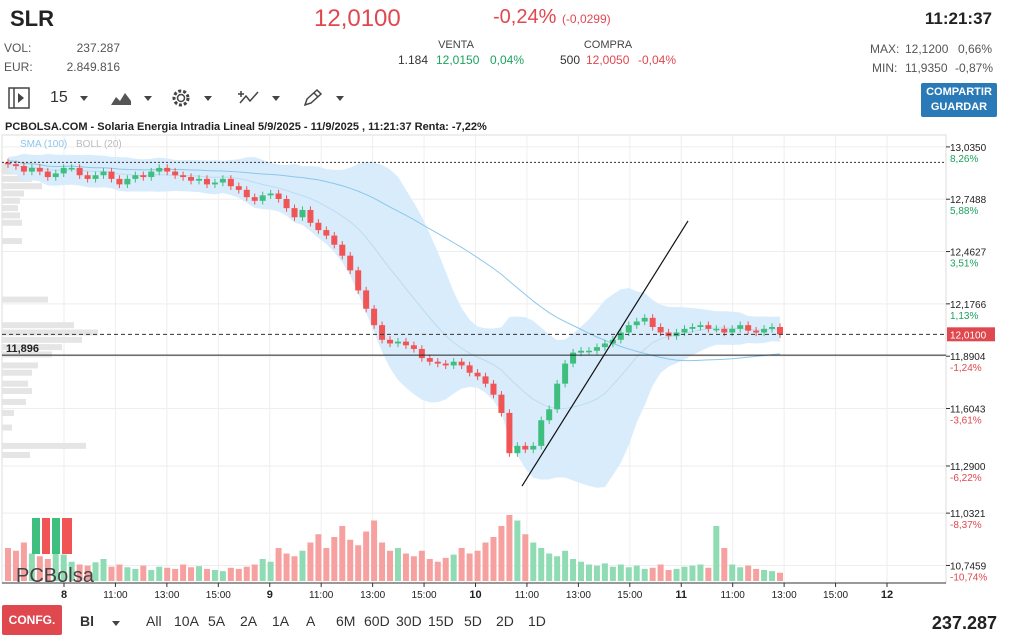  I want to click on change-pct: -0,24%, so click(525, 17).